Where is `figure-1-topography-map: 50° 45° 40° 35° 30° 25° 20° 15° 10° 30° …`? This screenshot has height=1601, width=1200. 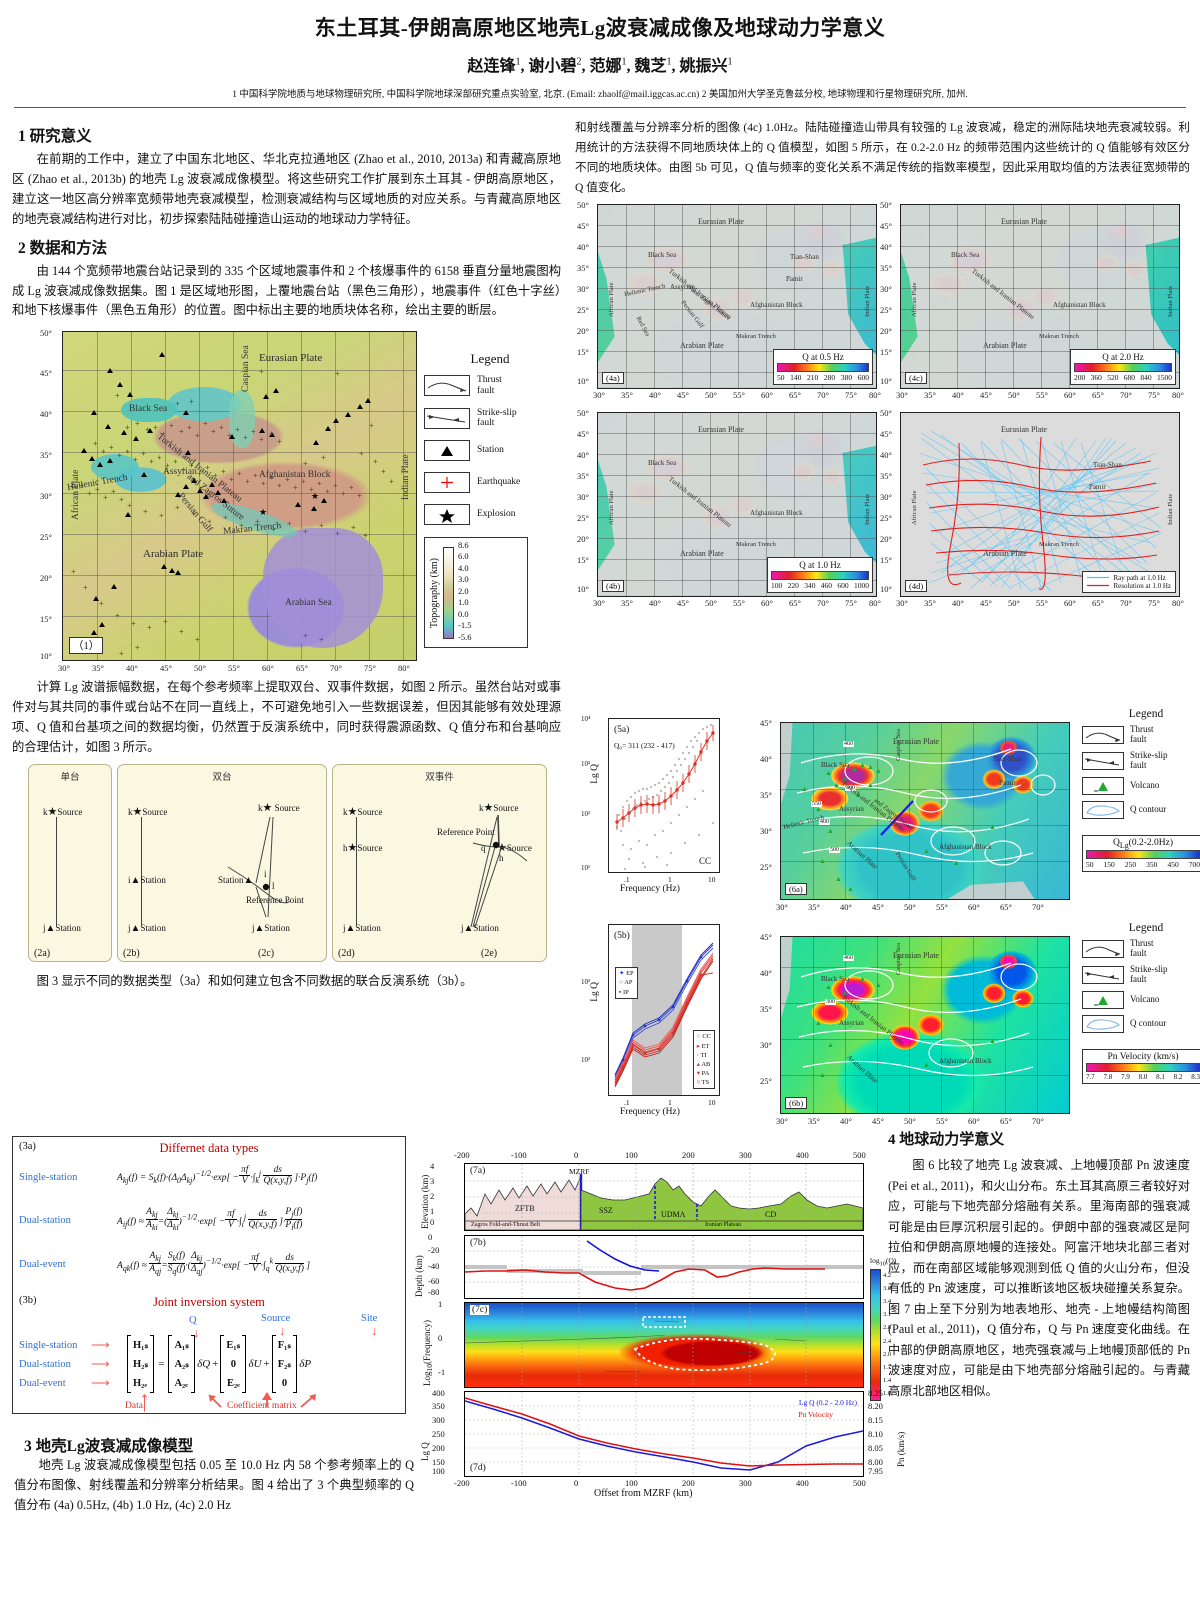 figure-1-topography-map: 50° 45° 40° 35° 30° 25° 20° 15° 10° 30° … is located at coordinates (284, 499).